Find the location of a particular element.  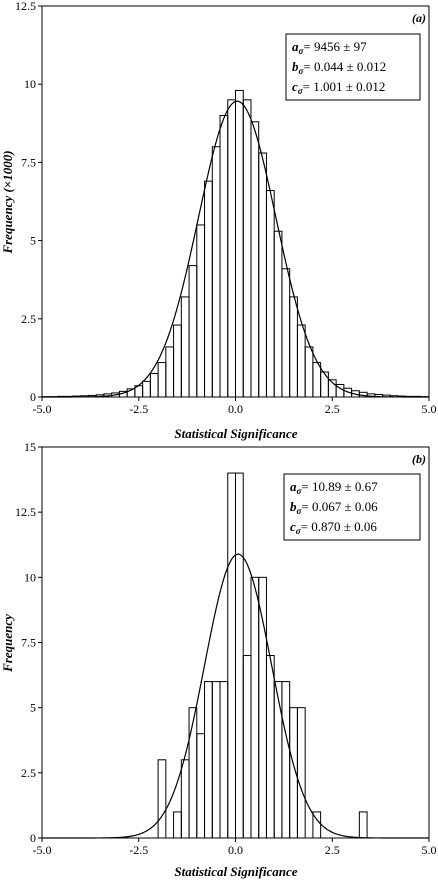

panel-a-x-tick-label: 5.0 is located at coordinates (429, 409).